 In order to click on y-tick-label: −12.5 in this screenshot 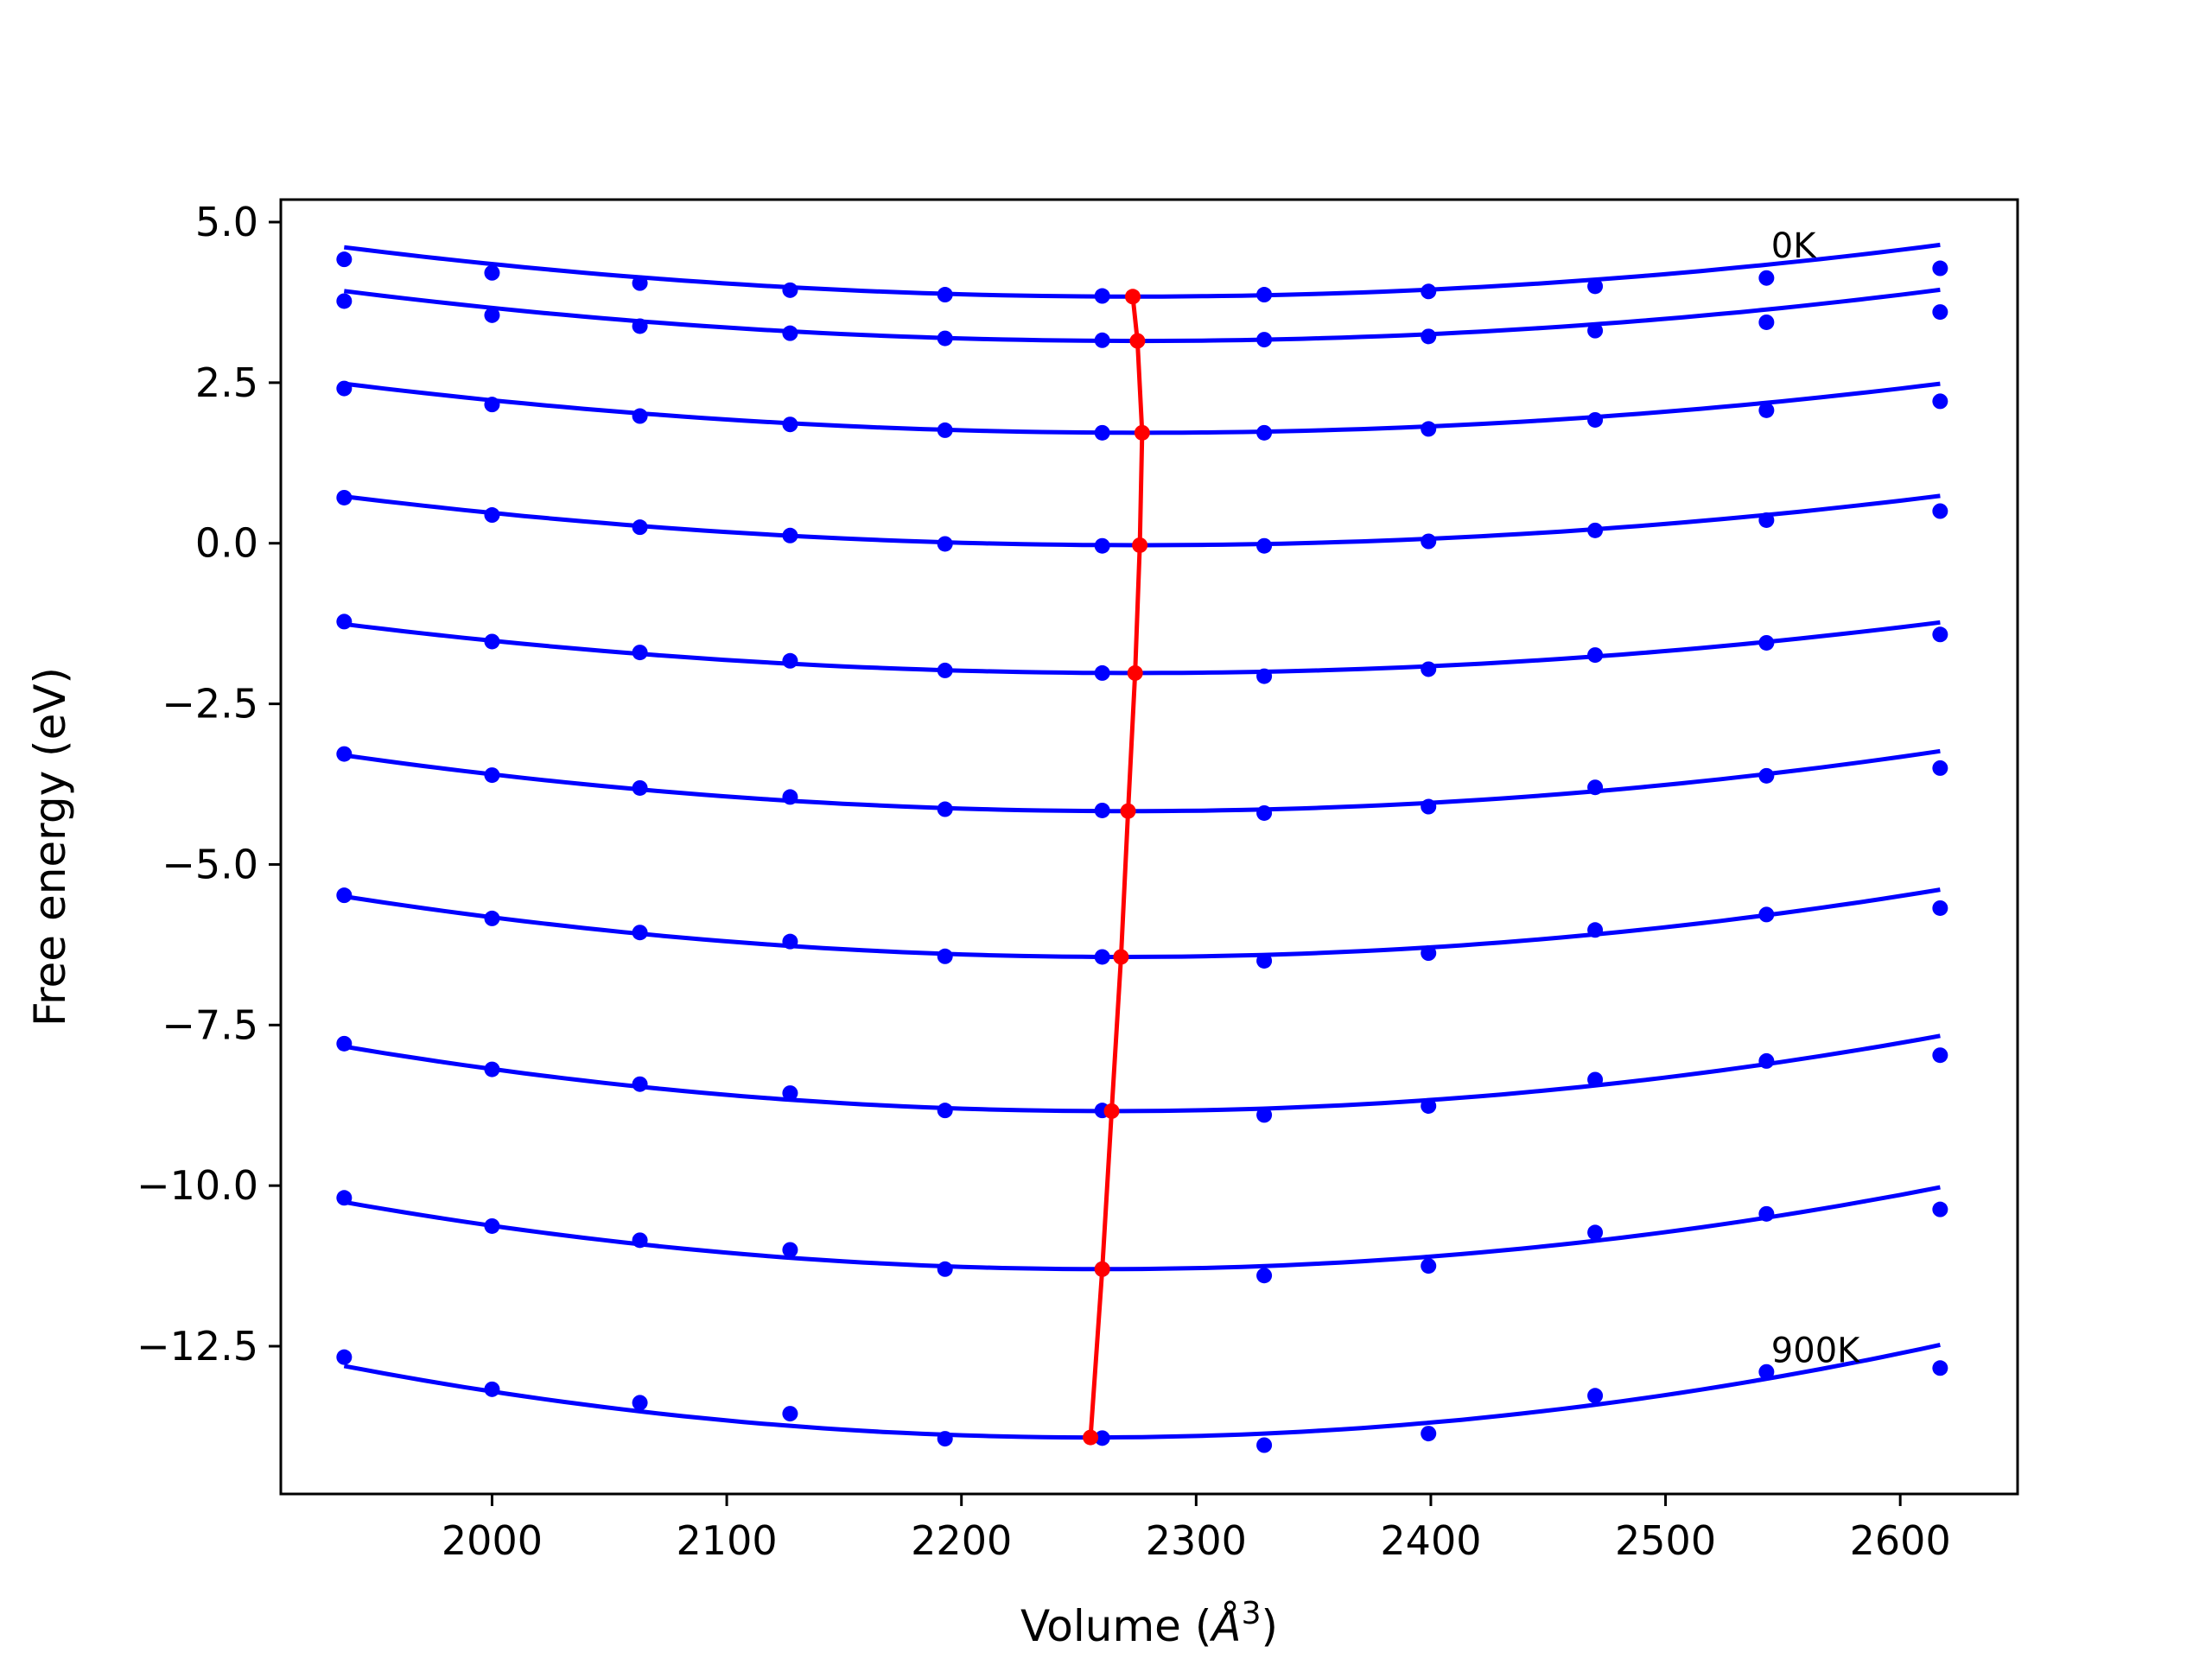, I will do `click(197, 1346)`.